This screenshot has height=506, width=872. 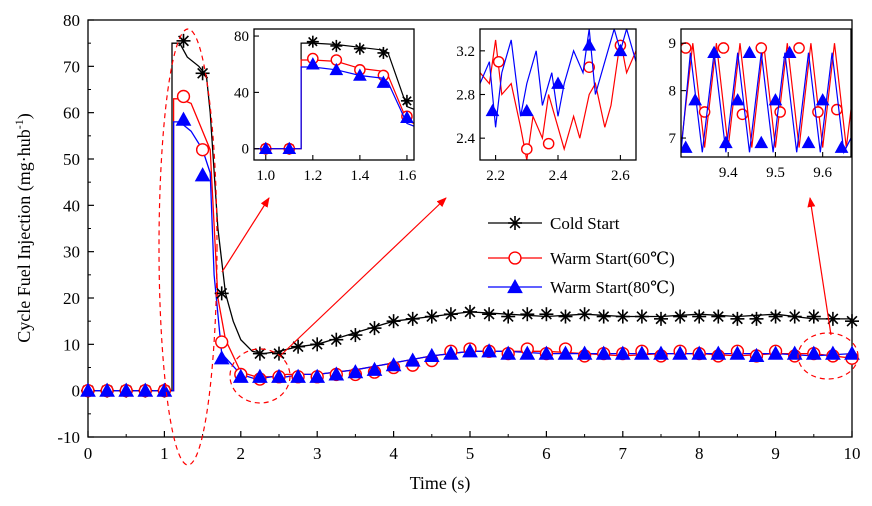 I want to click on inset-3: 9.4 9.5 9.6 7 8 9, so click(x=760, y=104).